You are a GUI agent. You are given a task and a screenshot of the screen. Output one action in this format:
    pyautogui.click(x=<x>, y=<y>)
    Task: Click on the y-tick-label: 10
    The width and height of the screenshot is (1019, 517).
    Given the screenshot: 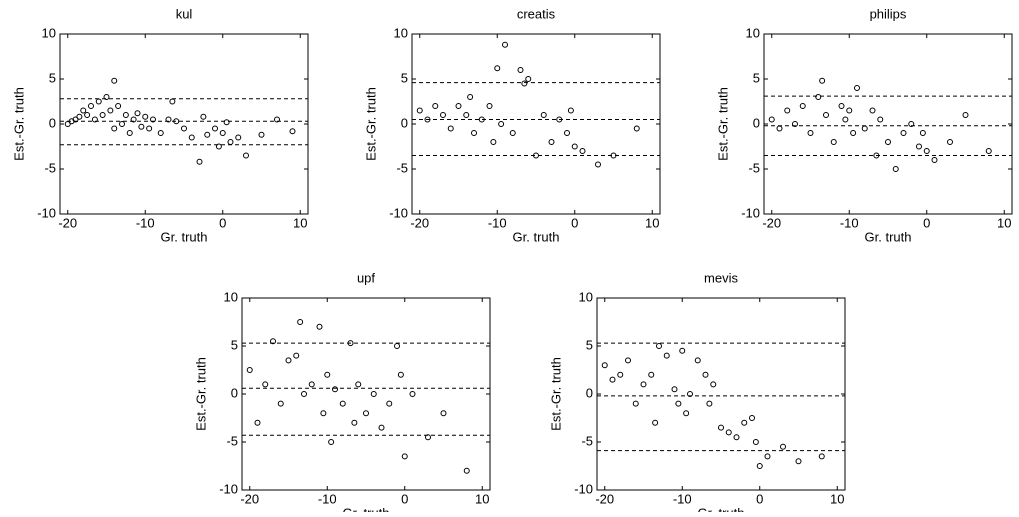 What is the action you would take?
    pyautogui.click(x=49, y=32)
    